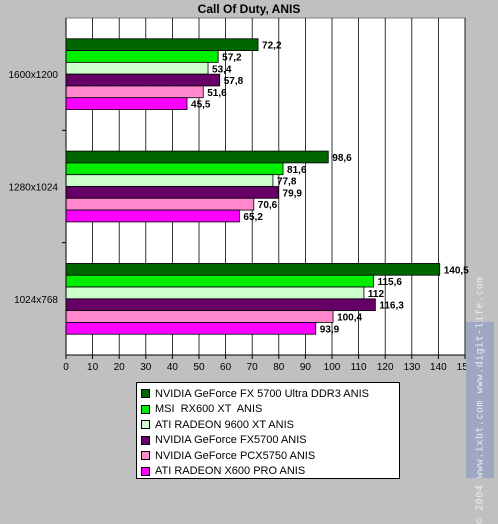  I want to click on x-tick-label: 20, so click(120, 367).